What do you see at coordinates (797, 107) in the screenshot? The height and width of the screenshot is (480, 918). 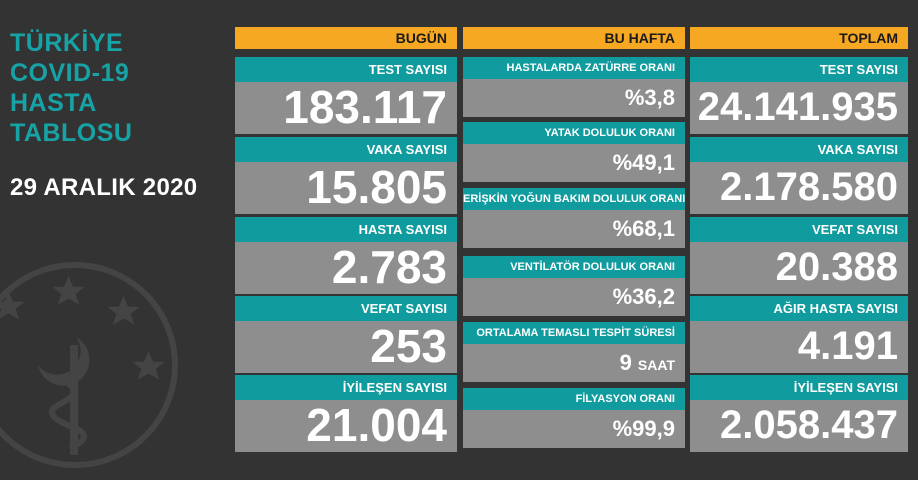 I see `card-value: 24.141.935` at bounding box center [797, 107].